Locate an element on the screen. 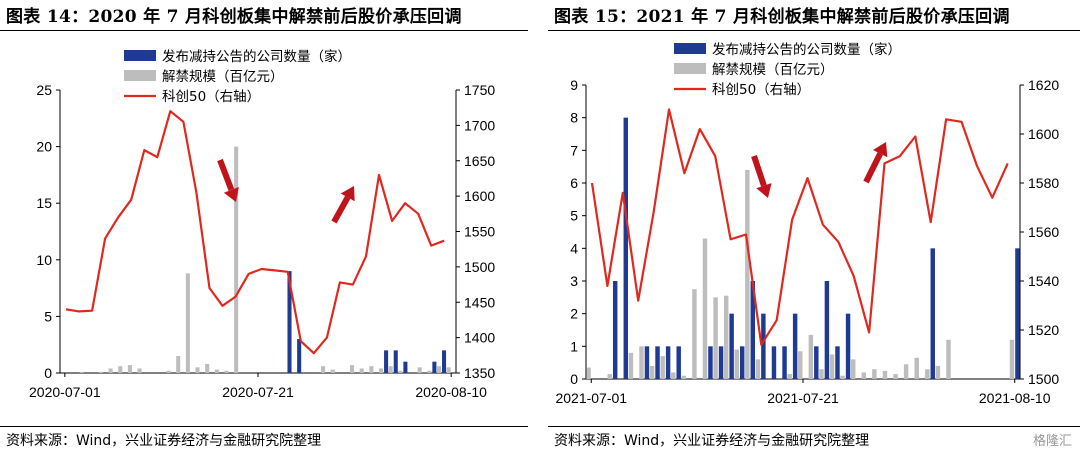 Image resolution: width=1080 pixels, height=453 pixels. watermark-logo: 格隆汇 is located at coordinates (1052, 441).